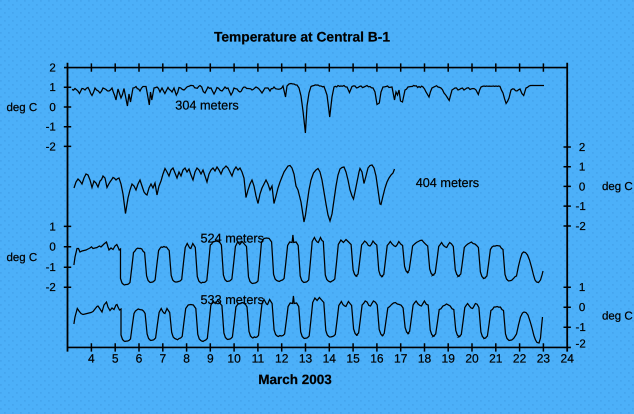  Describe the element at coordinates (206, 106) in the screenshot. I see `svg-text: 304 meters` at that location.